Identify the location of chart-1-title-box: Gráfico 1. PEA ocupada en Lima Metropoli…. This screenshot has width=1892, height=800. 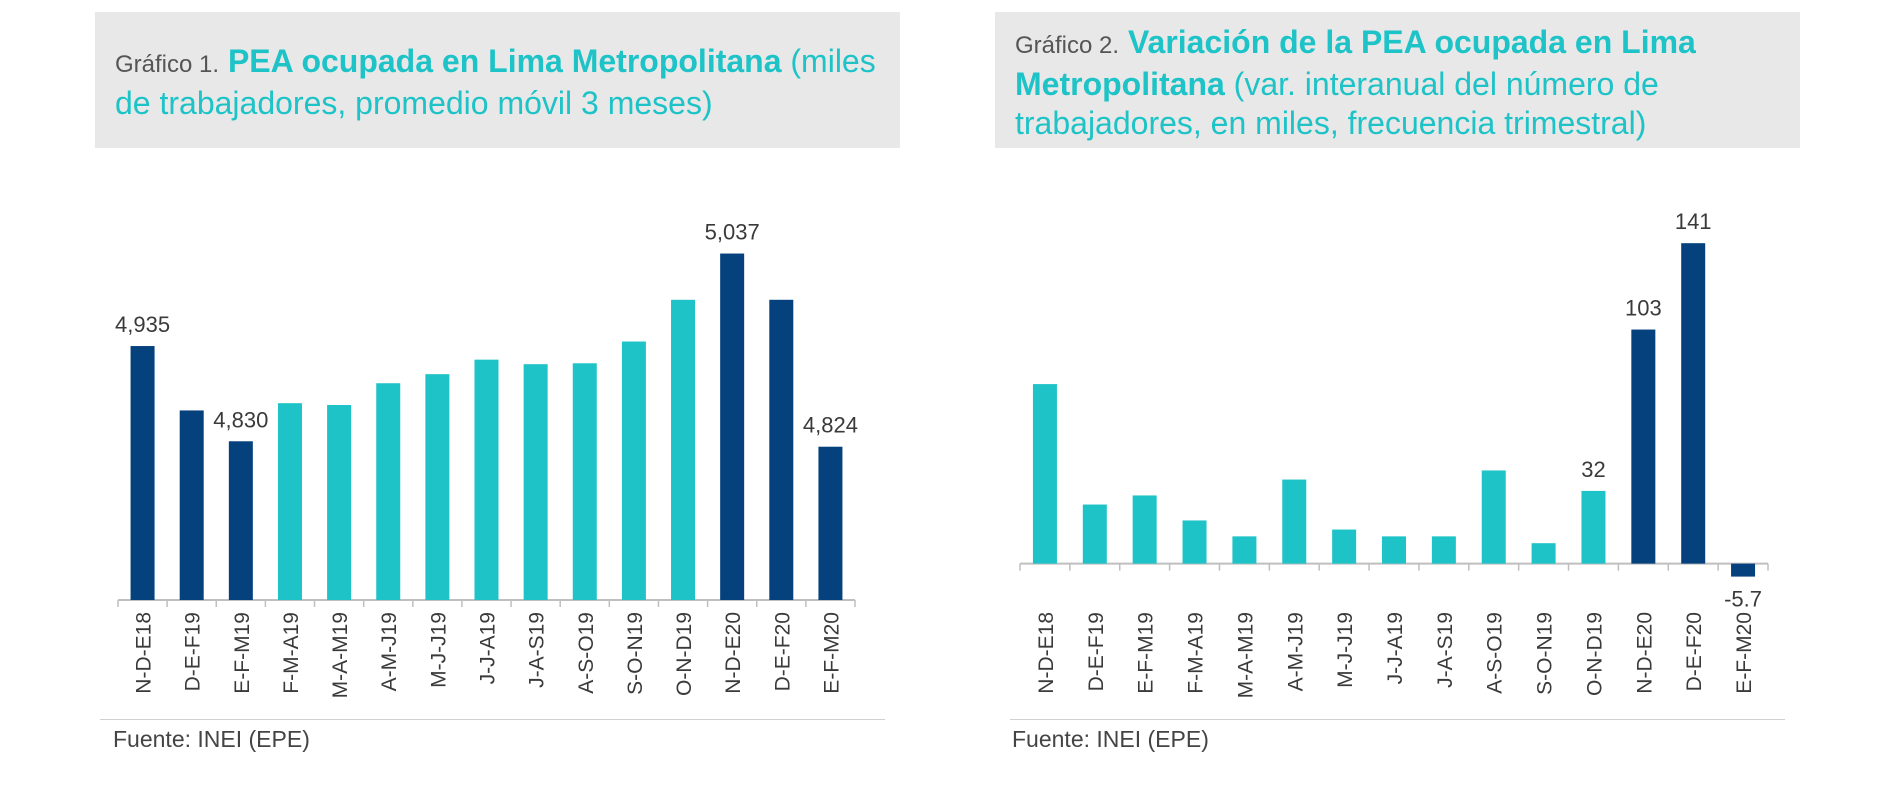
(497, 80).